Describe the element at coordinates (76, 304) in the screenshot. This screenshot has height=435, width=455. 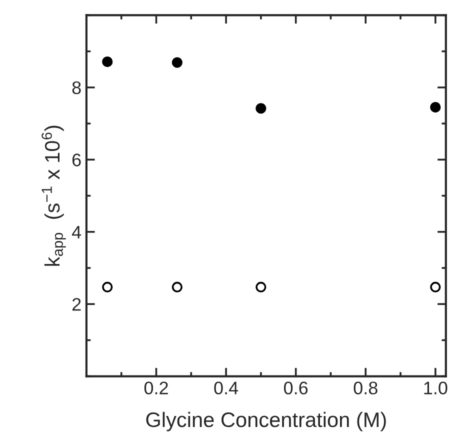
I see `y-tick-label: 2` at that location.